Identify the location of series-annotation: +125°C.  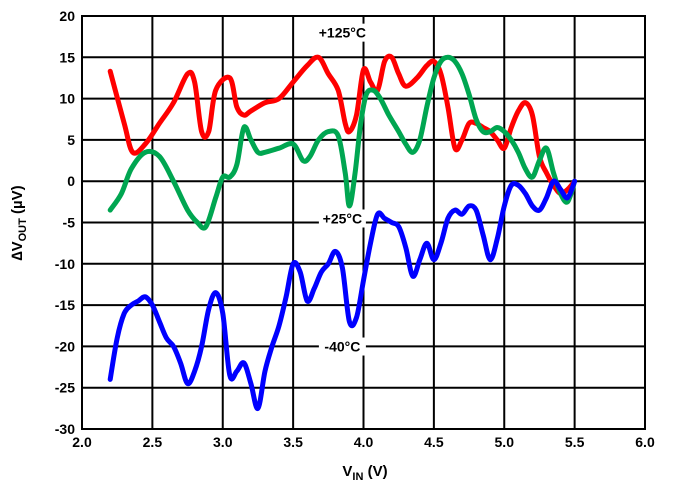
(342, 33).